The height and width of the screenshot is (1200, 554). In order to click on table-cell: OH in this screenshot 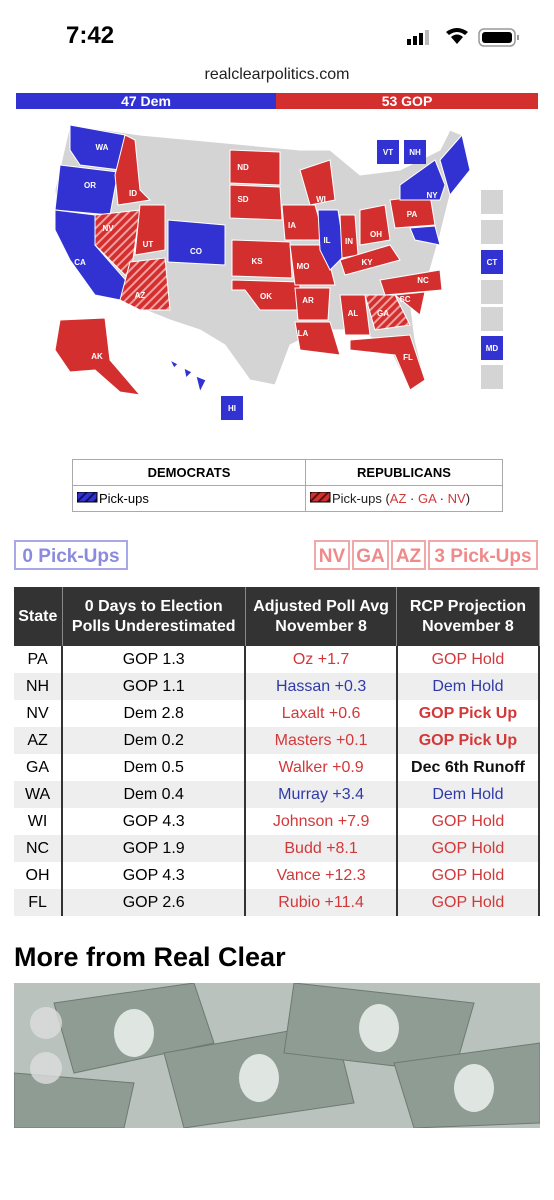, I will do `click(39, 875)`.